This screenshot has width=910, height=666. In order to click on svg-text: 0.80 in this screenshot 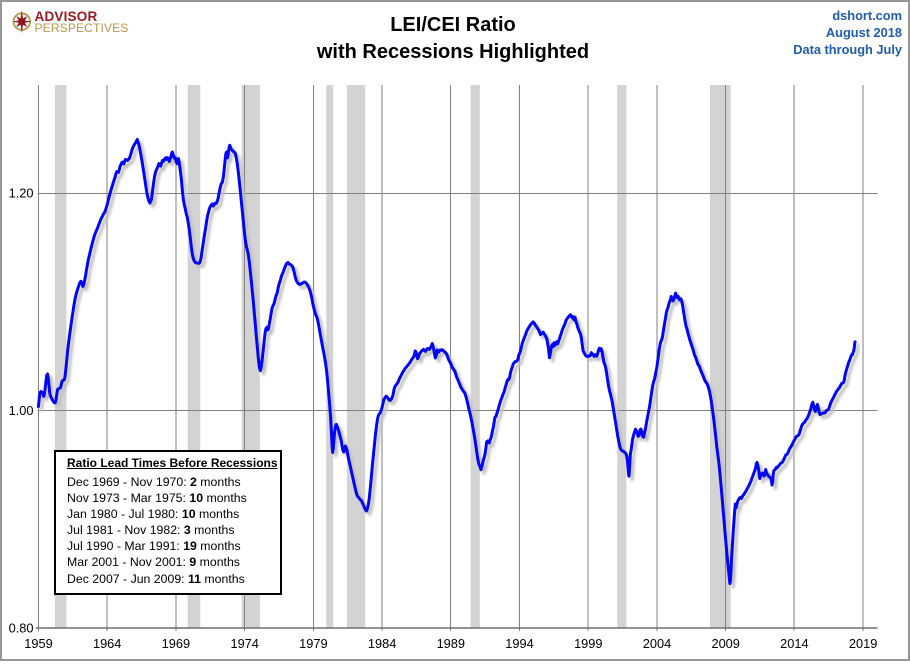, I will do `click(21, 628)`.